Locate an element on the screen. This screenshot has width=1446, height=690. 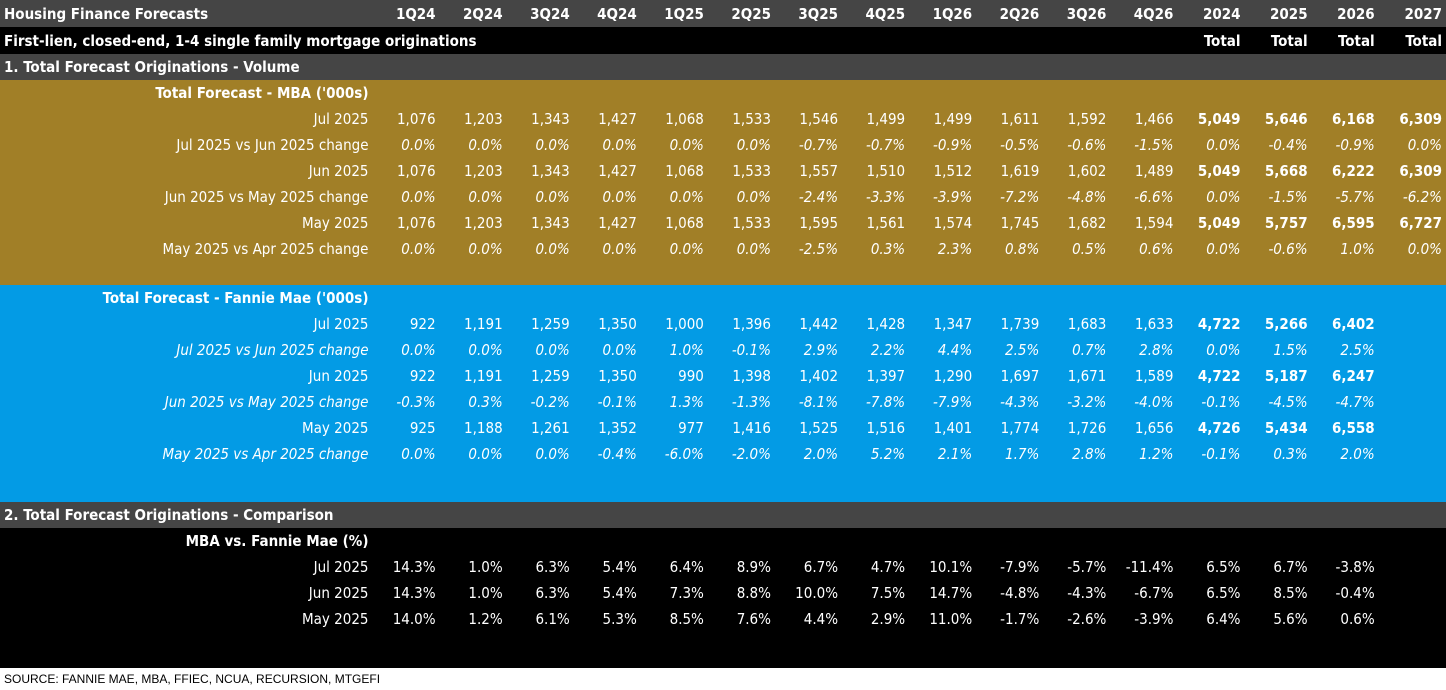
data-cell: 1,561 is located at coordinates (875, 223).